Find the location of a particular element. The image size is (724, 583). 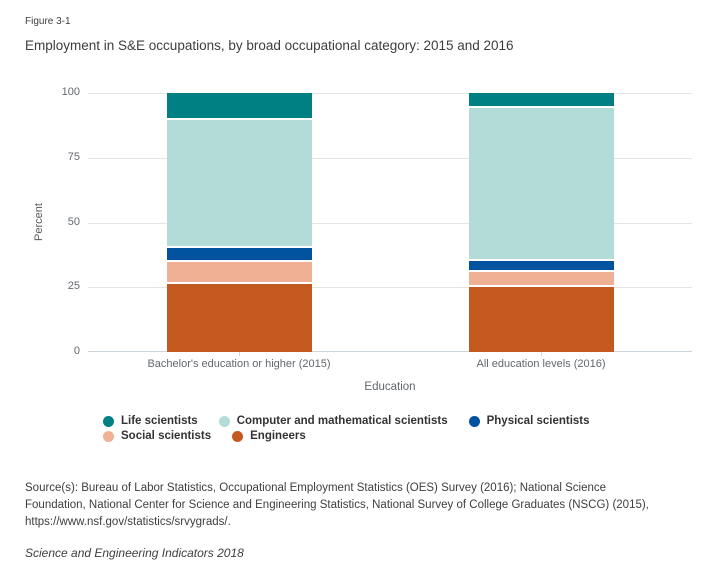

edition-note: Science and Engineering Indicators 2018 is located at coordinates (134, 553).